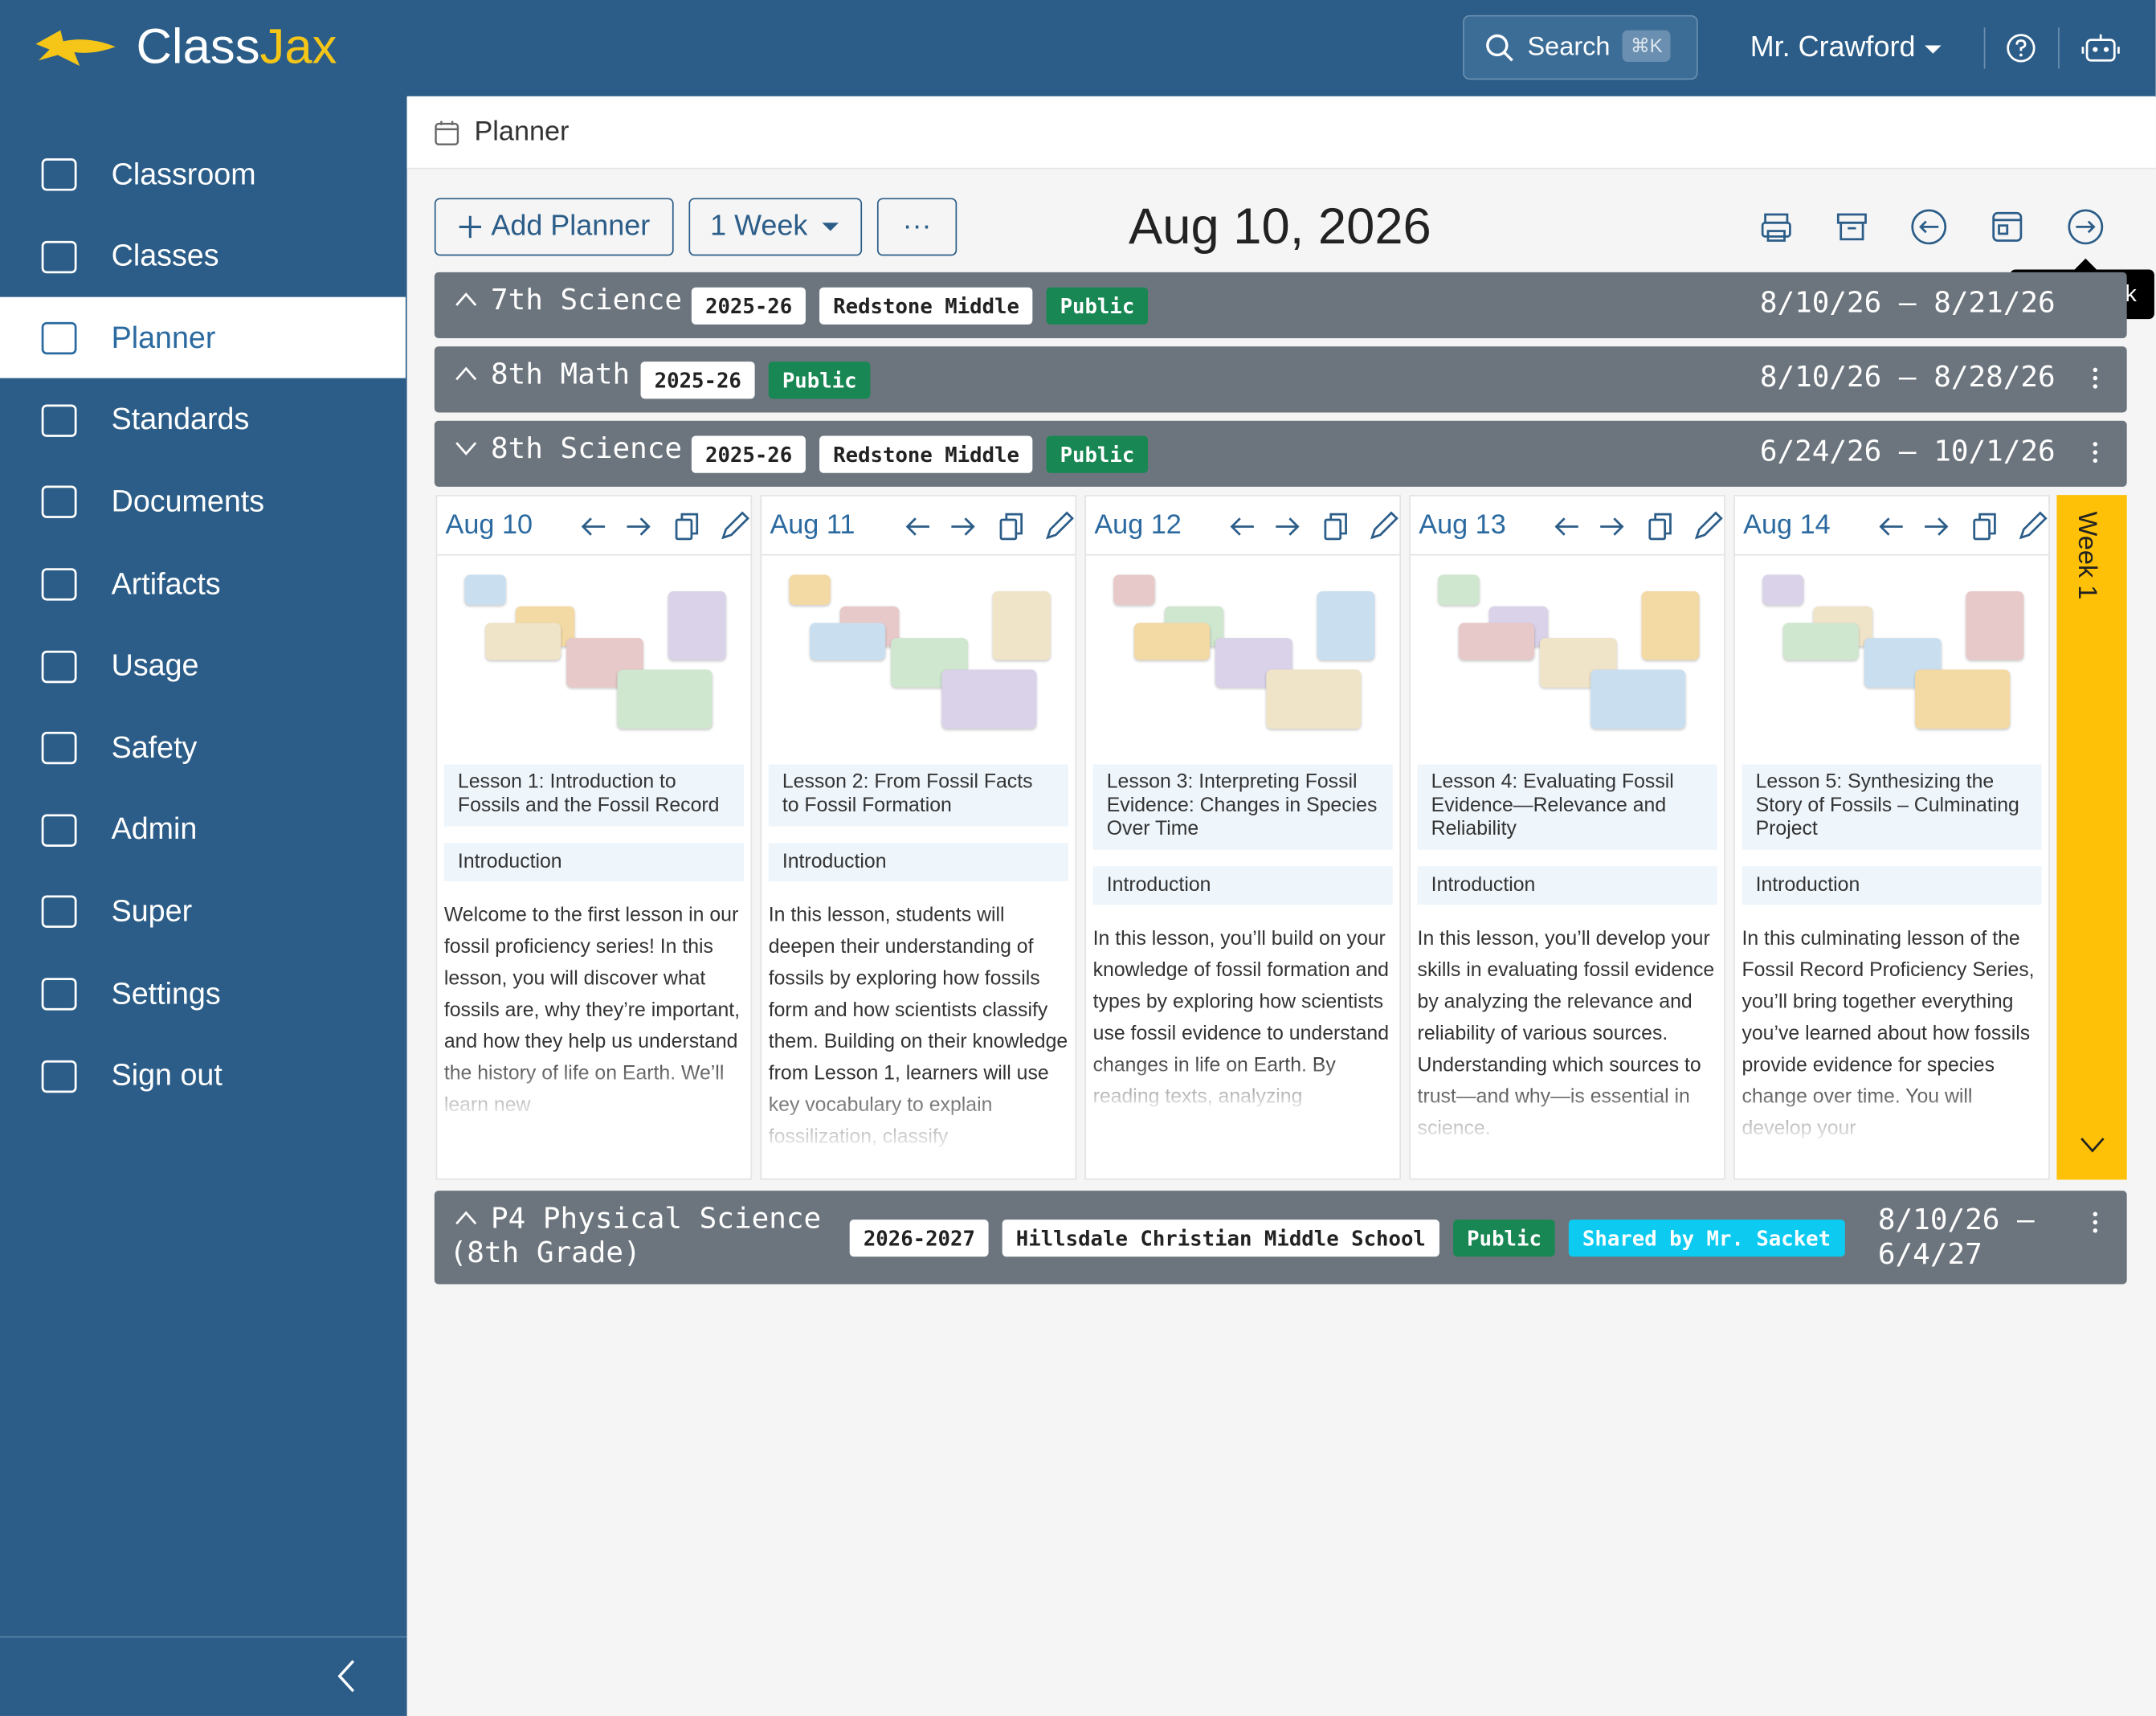 The height and width of the screenshot is (1716, 2156). What do you see at coordinates (188, 502) in the screenshot?
I see `nav-label: Documents` at bounding box center [188, 502].